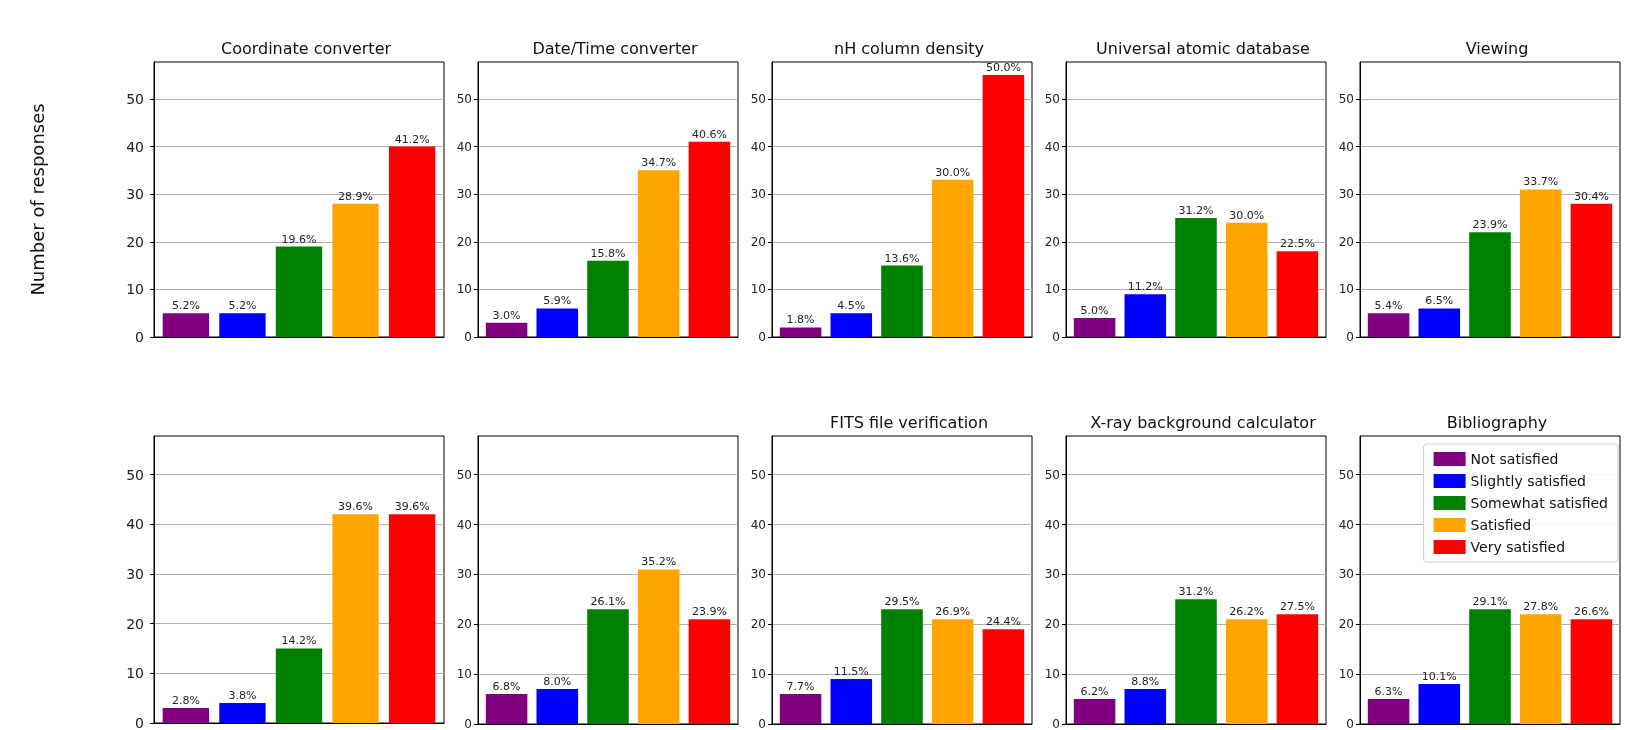 Image resolution: width=1630 pixels, height=730 pixels. What do you see at coordinates (356, 507) in the screenshot?
I see `annotation: 39.6%` at bounding box center [356, 507].